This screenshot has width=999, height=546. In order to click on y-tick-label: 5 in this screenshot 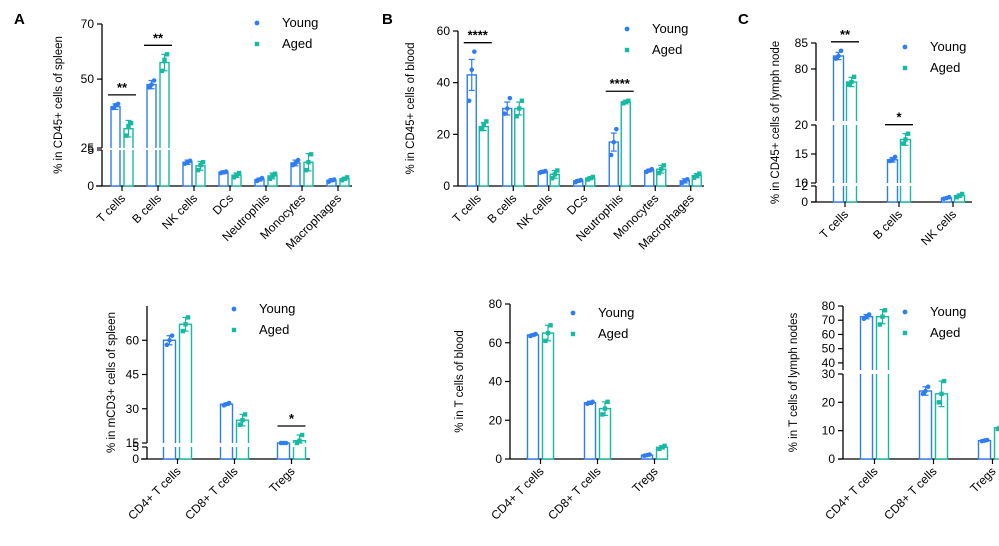, I will do `click(90, 150)`.